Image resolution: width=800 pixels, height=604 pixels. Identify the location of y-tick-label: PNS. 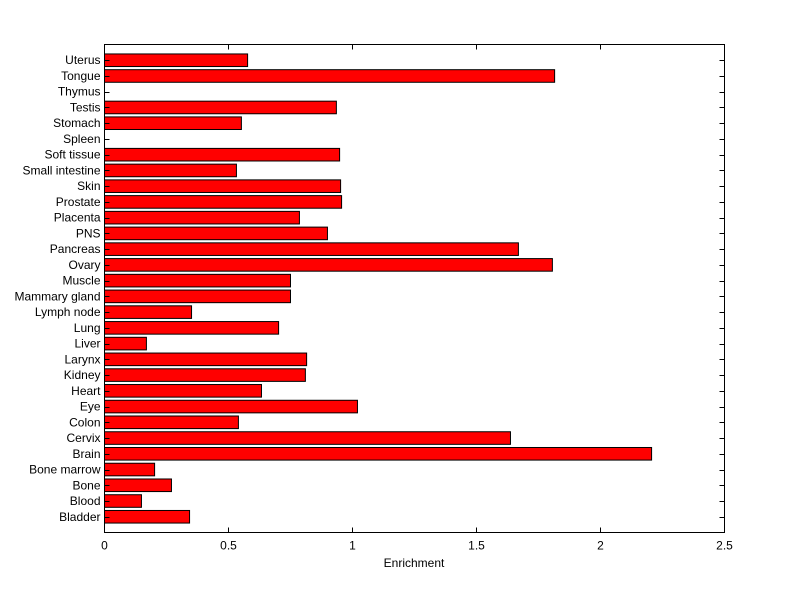
(88, 233).